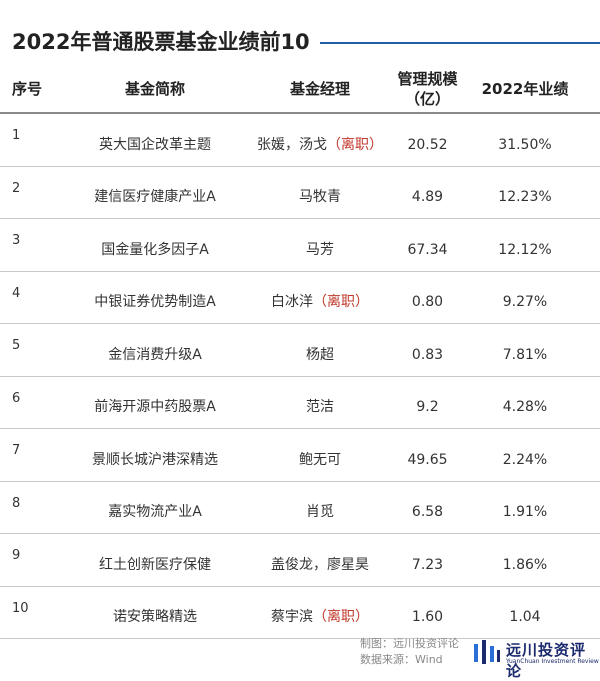 This screenshot has width=600, height=681. Describe the element at coordinates (552, 661) in the screenshot. I see `logo-text-en: YuanChuan Investment Review` at that location.